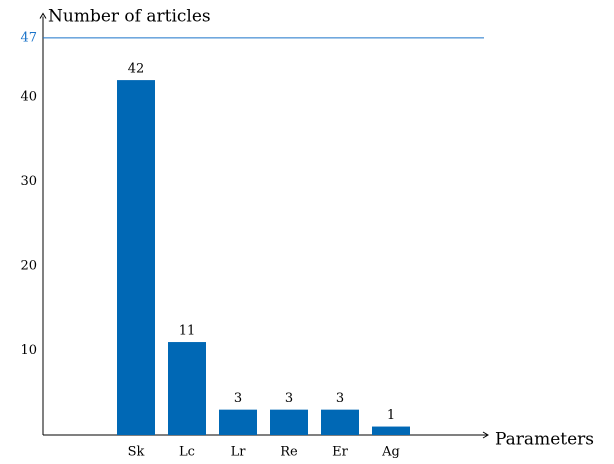  Describe the element at coordinates (28, 350) in the screenshot. I see `y-tick-label: 10` at that location.